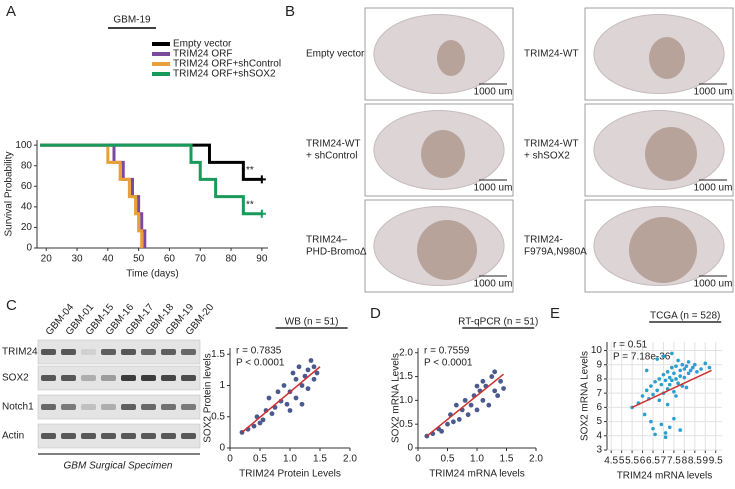 This screenshot has height=489, width=735. I want to click on x-tick-label: 9.5, so click(716, 461).